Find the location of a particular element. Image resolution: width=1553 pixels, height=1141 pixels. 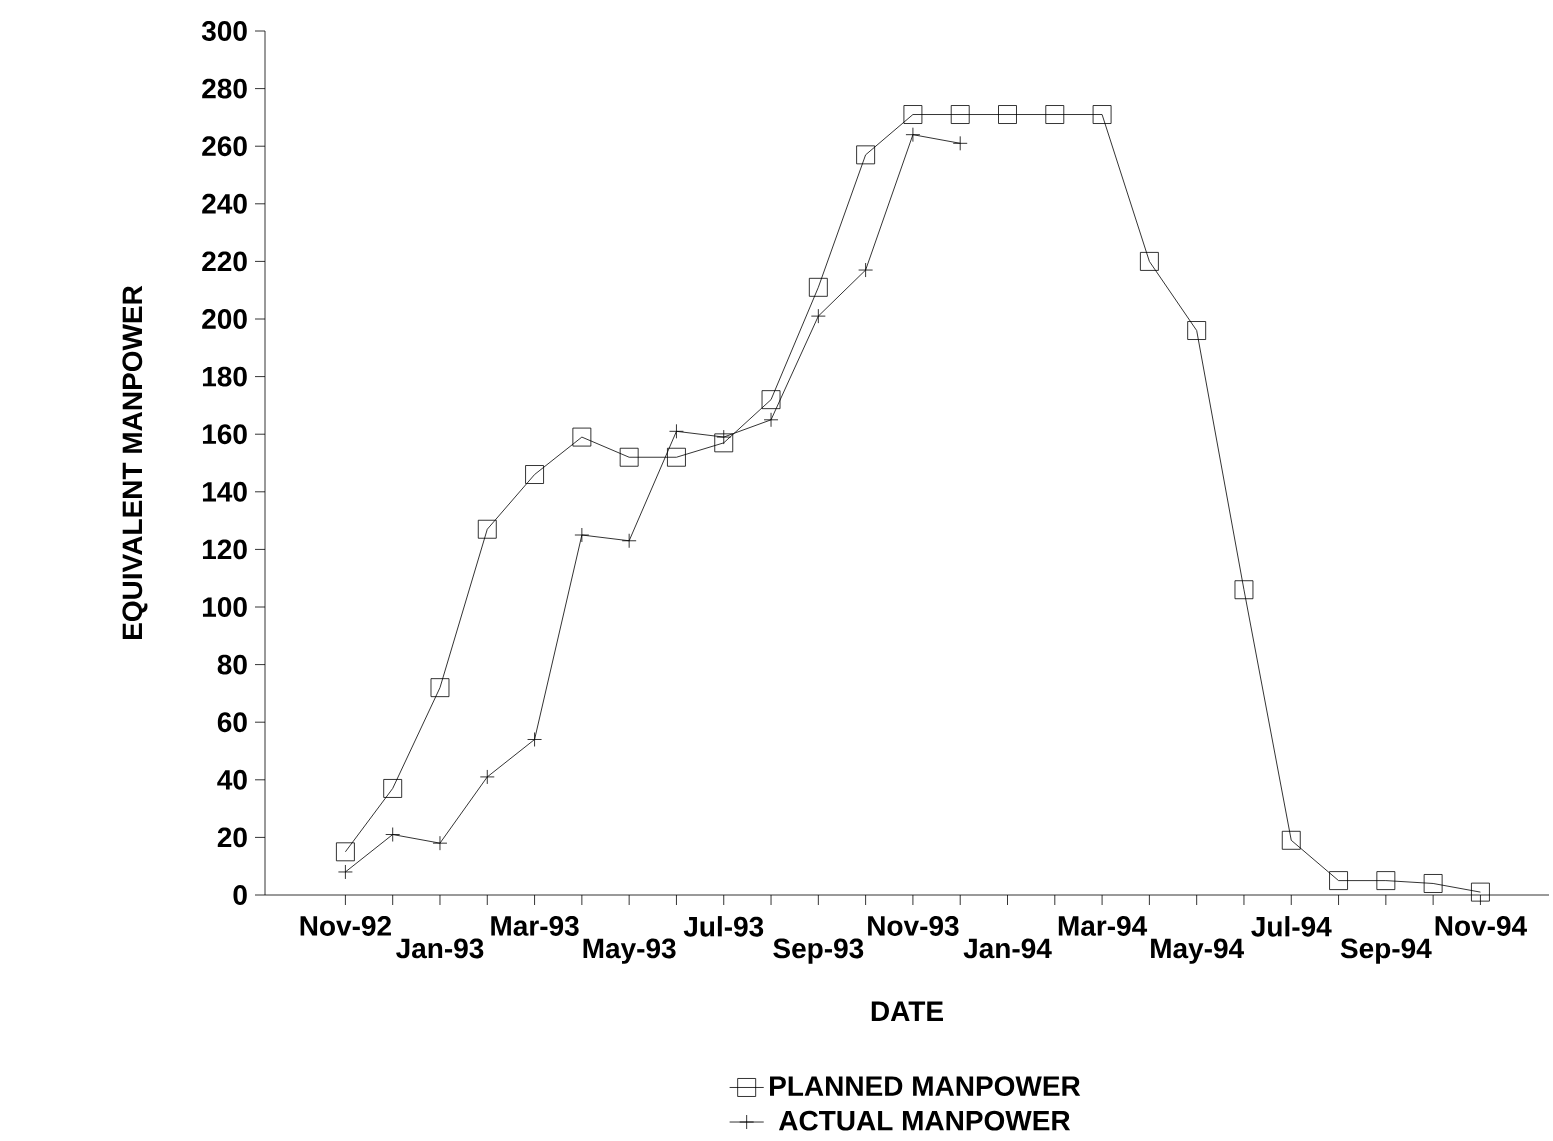

y-tick-label: 80 is located at coordinates (232, 664).